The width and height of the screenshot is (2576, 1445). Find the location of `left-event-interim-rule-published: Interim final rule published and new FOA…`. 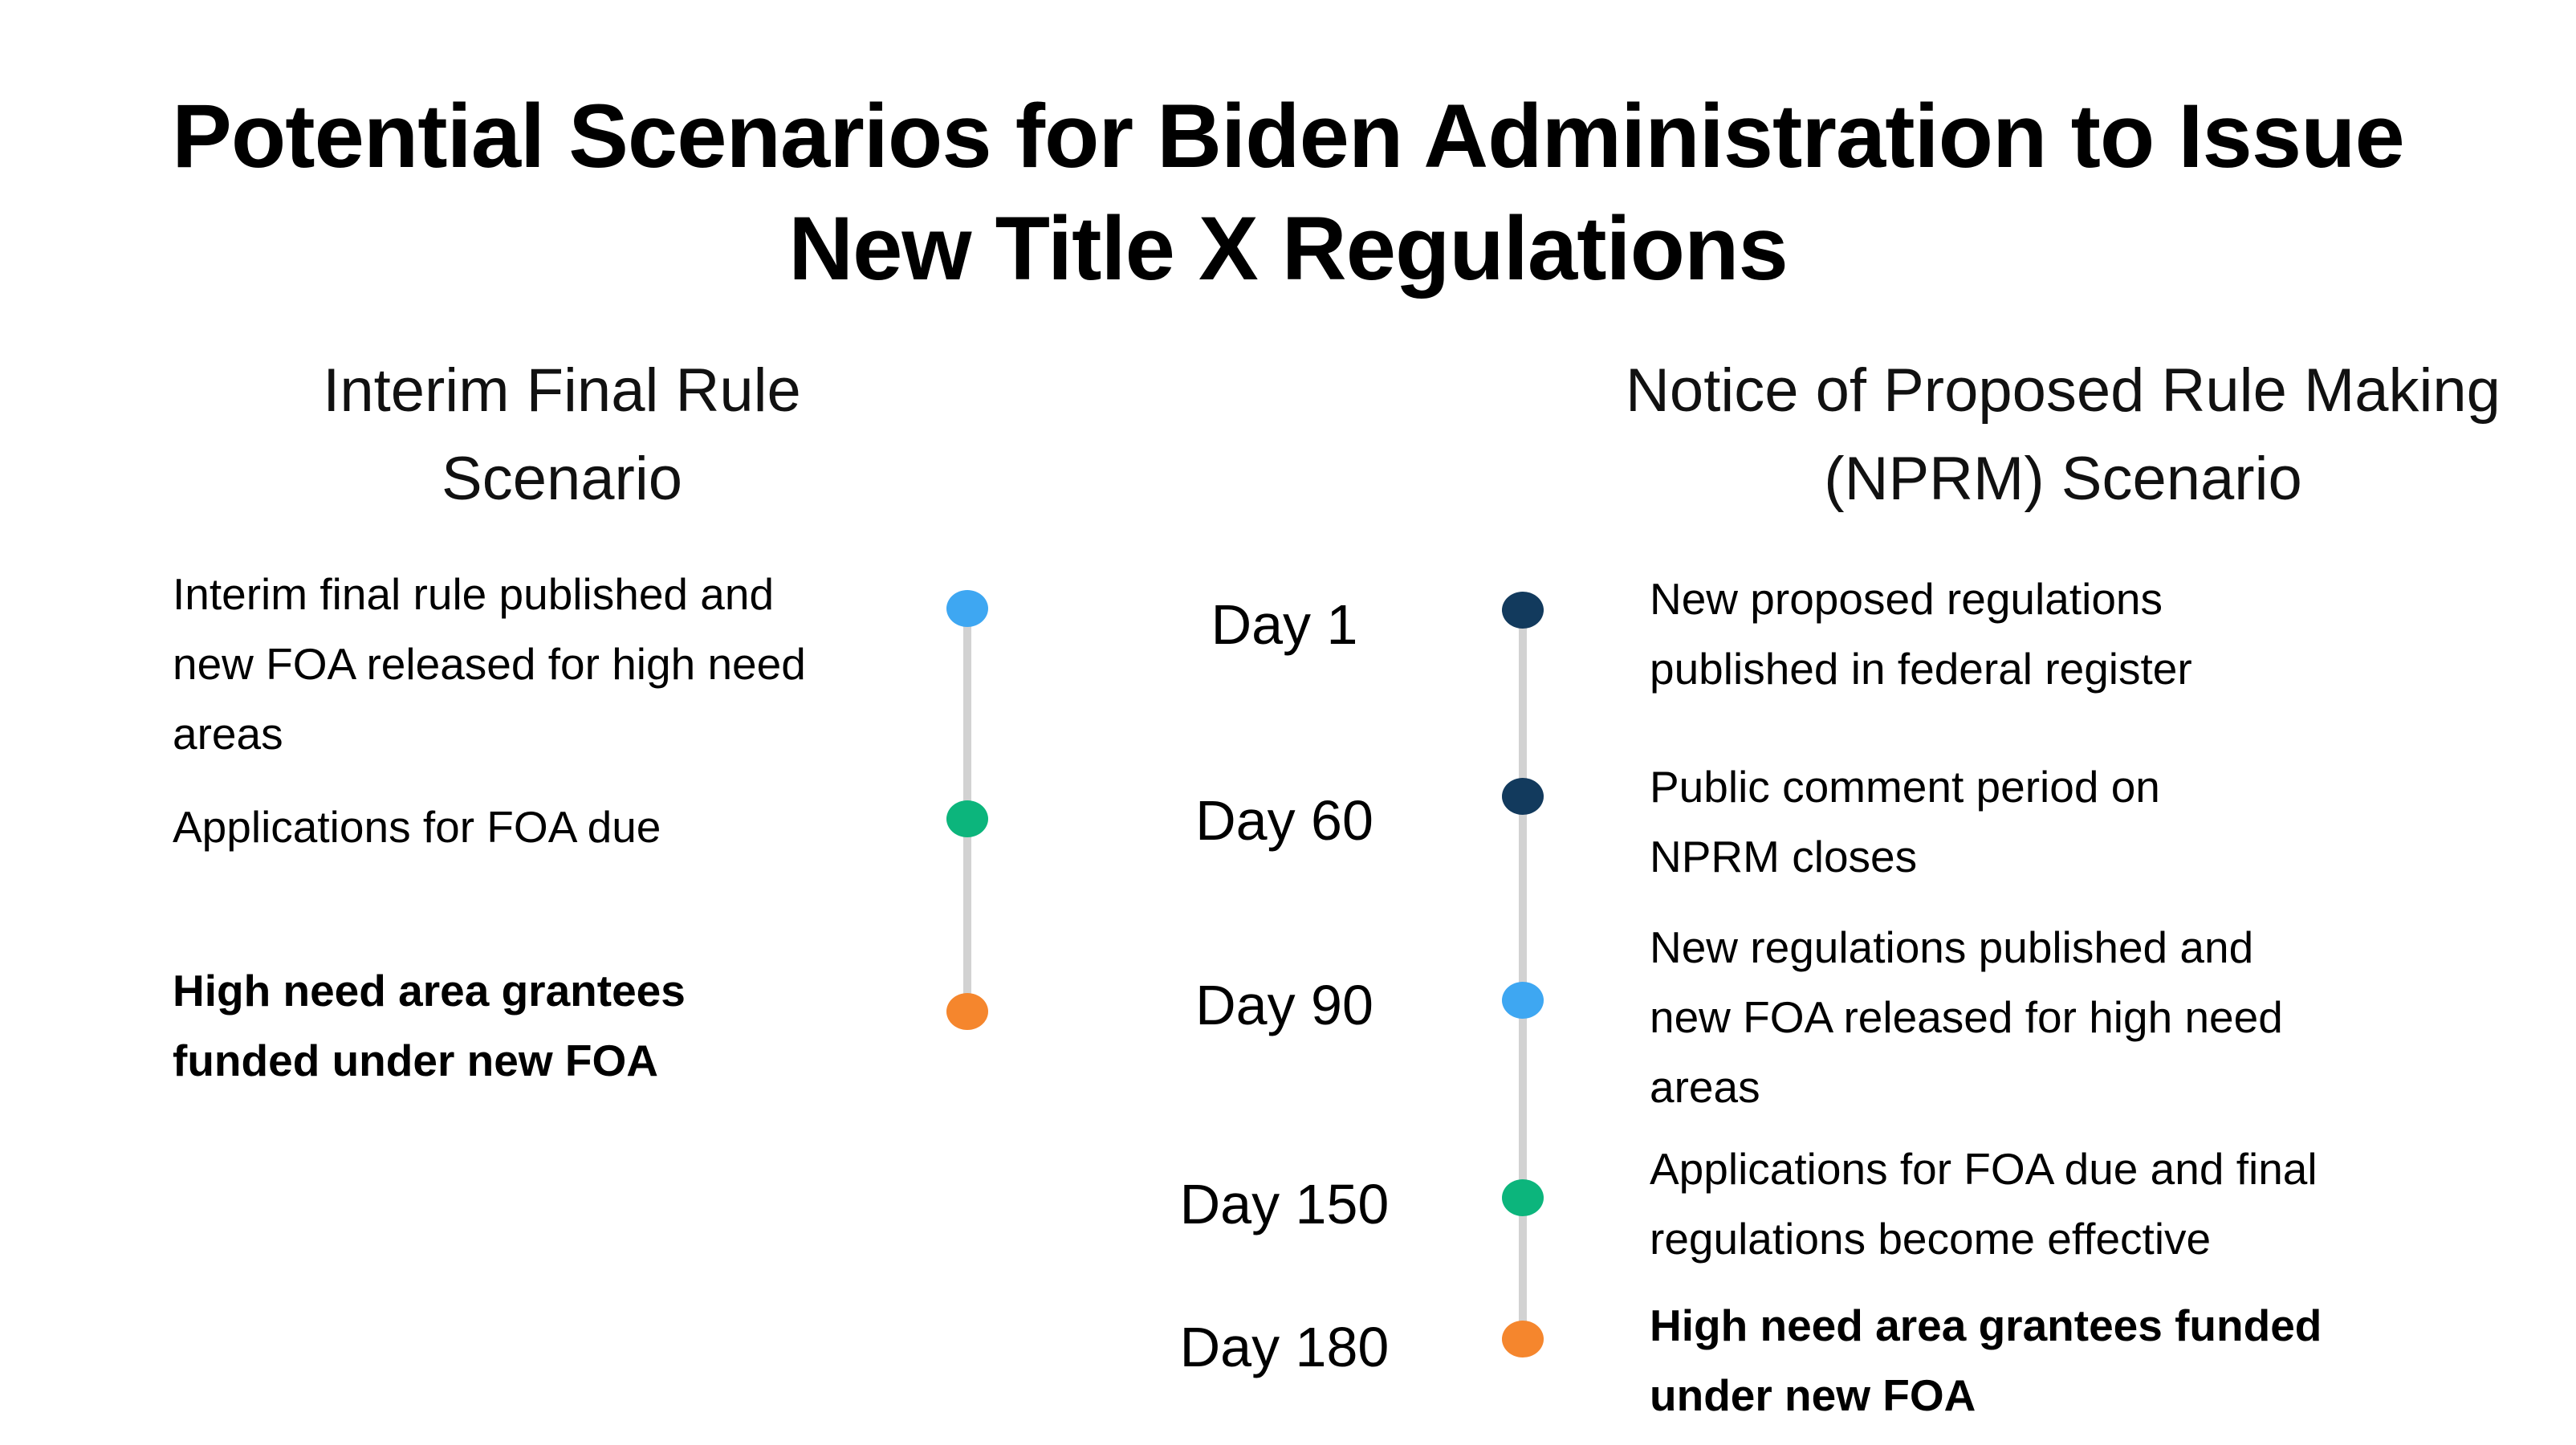

left-event-interim-rule-published: Interim final rule published and new FOA… is located at coordinates (489, 664).